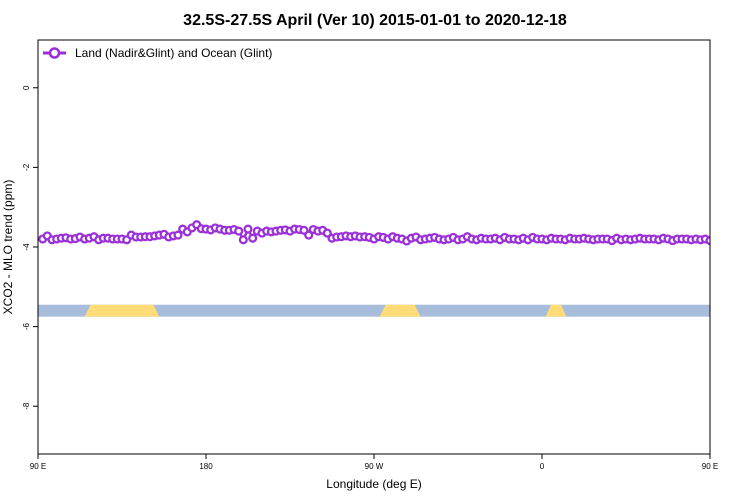  What do you see at coordinates (26, 87) in the screenshot?
I see `y-tick-label: 0` at bounding box center [26, 87].